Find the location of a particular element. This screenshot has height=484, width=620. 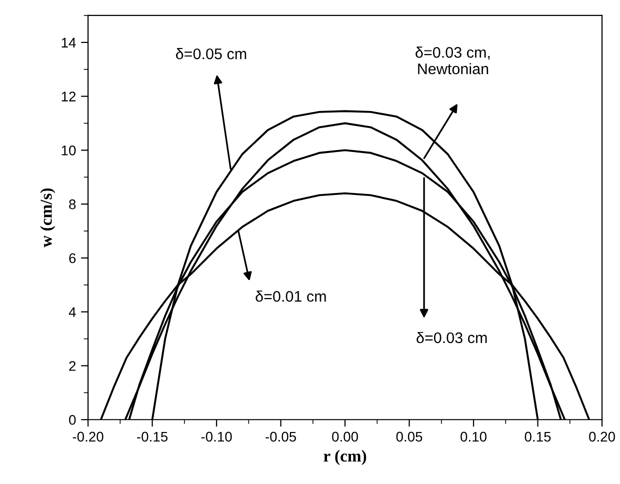

x-tick-label: 0.20 is located at coordinates (602, 437).